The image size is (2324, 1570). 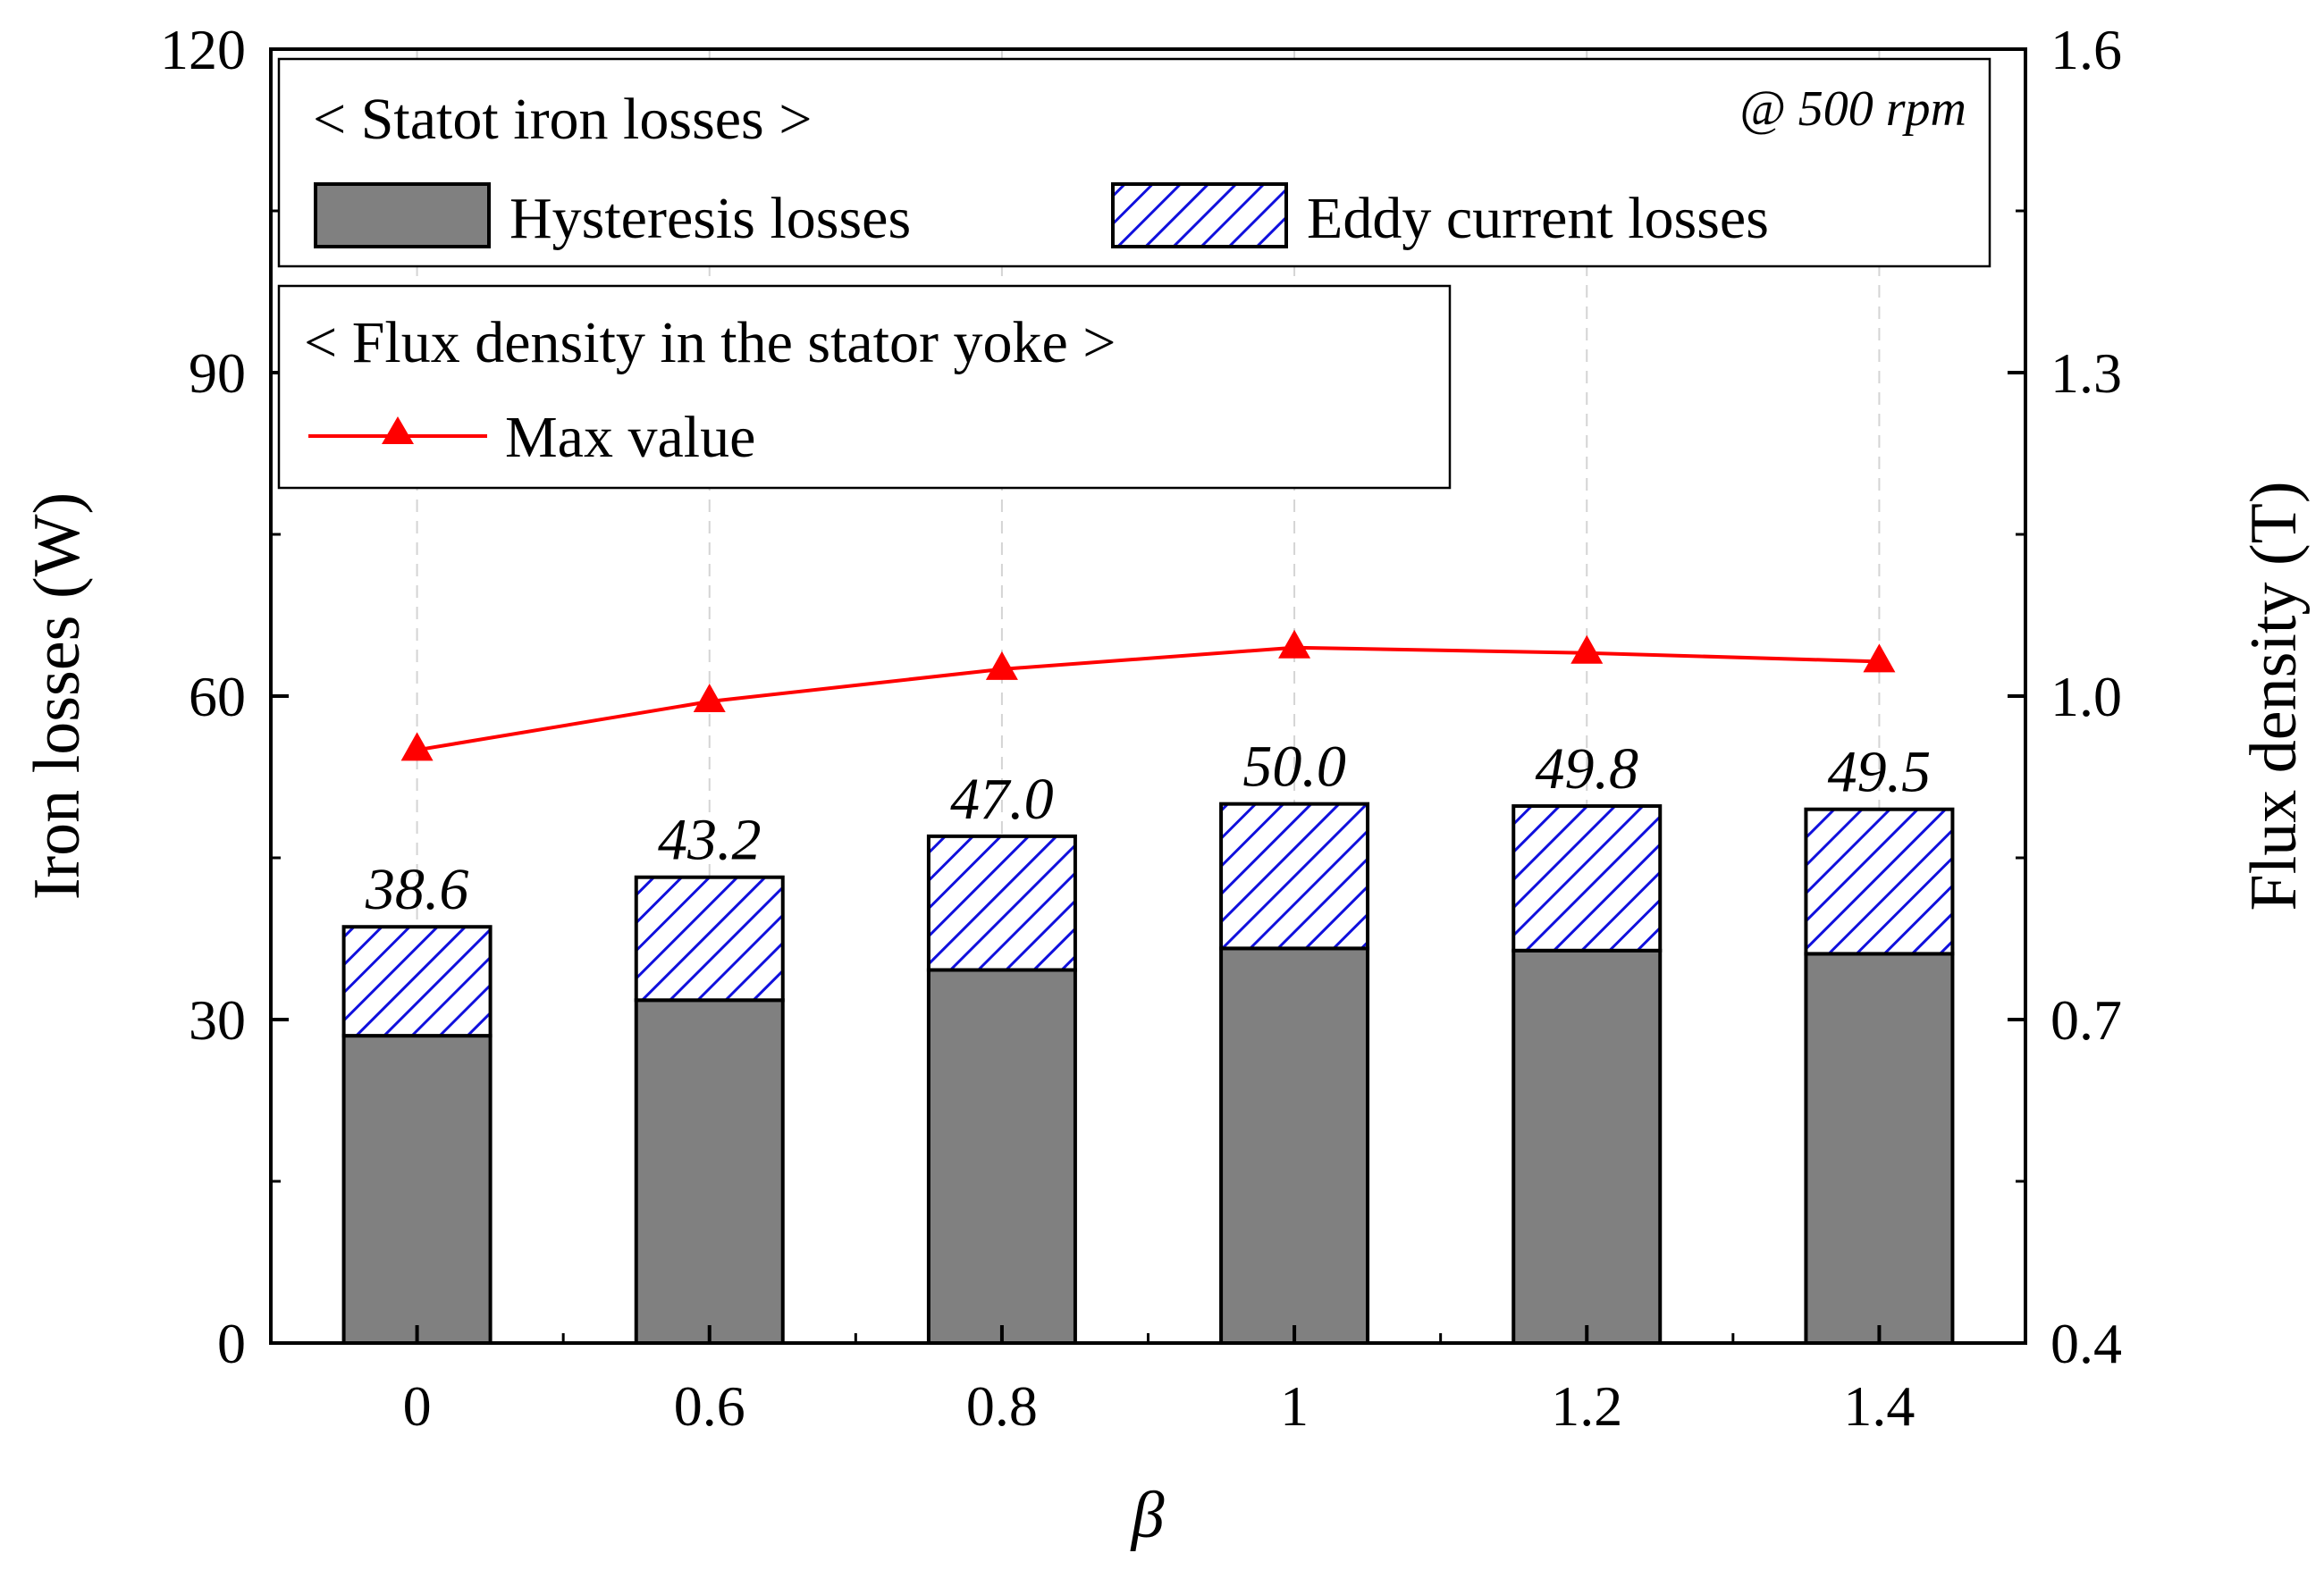 I want to click on y-axis-title: Iron losses (W), so click(x=57, y=696).